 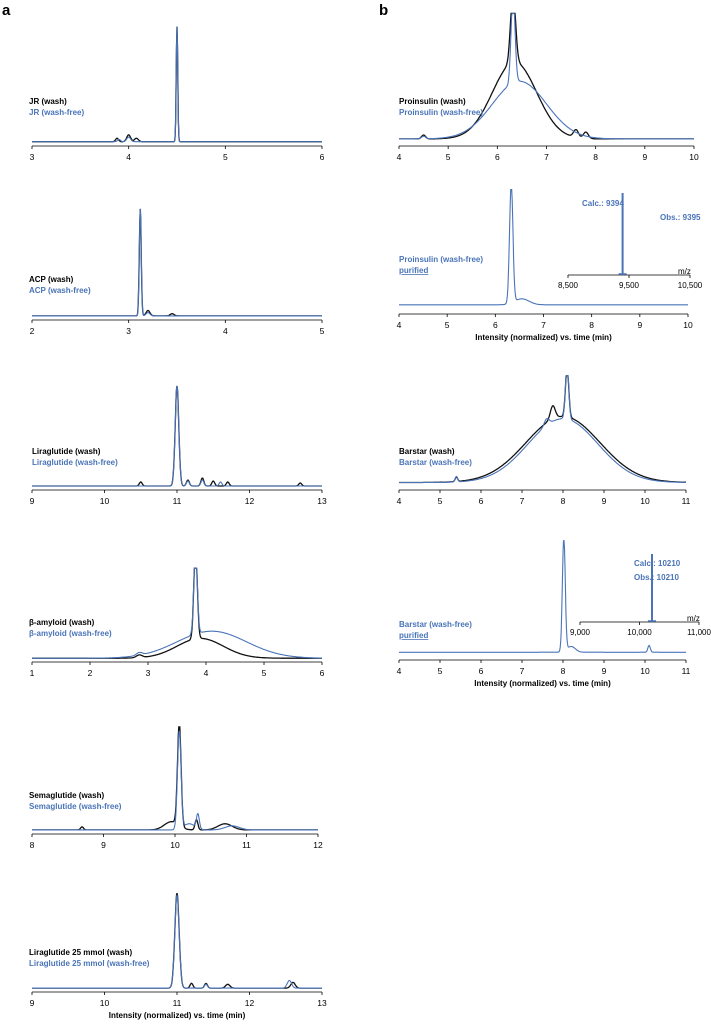 I want to click on chart-jr: 3 4 5 6 JR (wash) JR (wash-free), so click(x=177, y=94).